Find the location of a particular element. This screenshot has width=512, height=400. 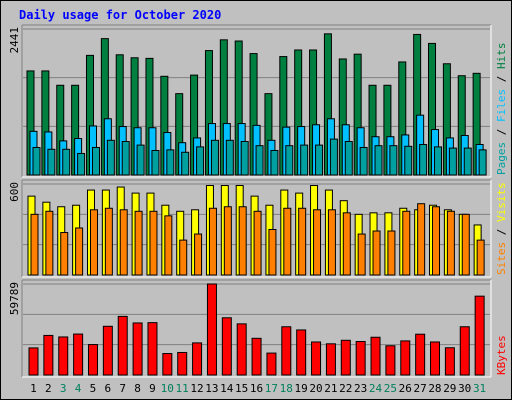

legend-pages: Pages is located at coordinates (501, 158).